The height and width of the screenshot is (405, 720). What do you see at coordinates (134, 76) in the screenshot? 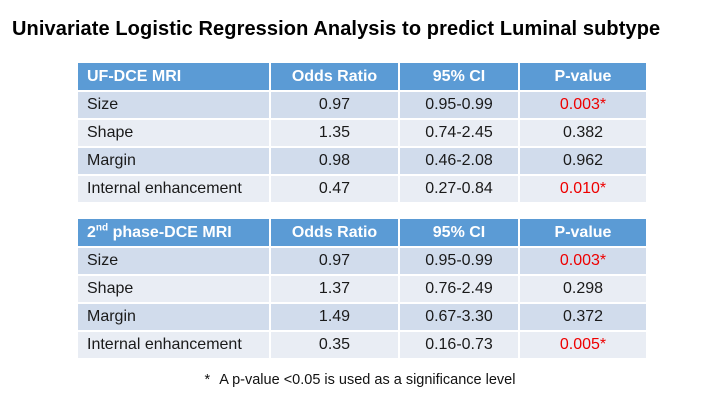
I see `modality-label: UF-DCE MRI` at bounding box center [134, 76].